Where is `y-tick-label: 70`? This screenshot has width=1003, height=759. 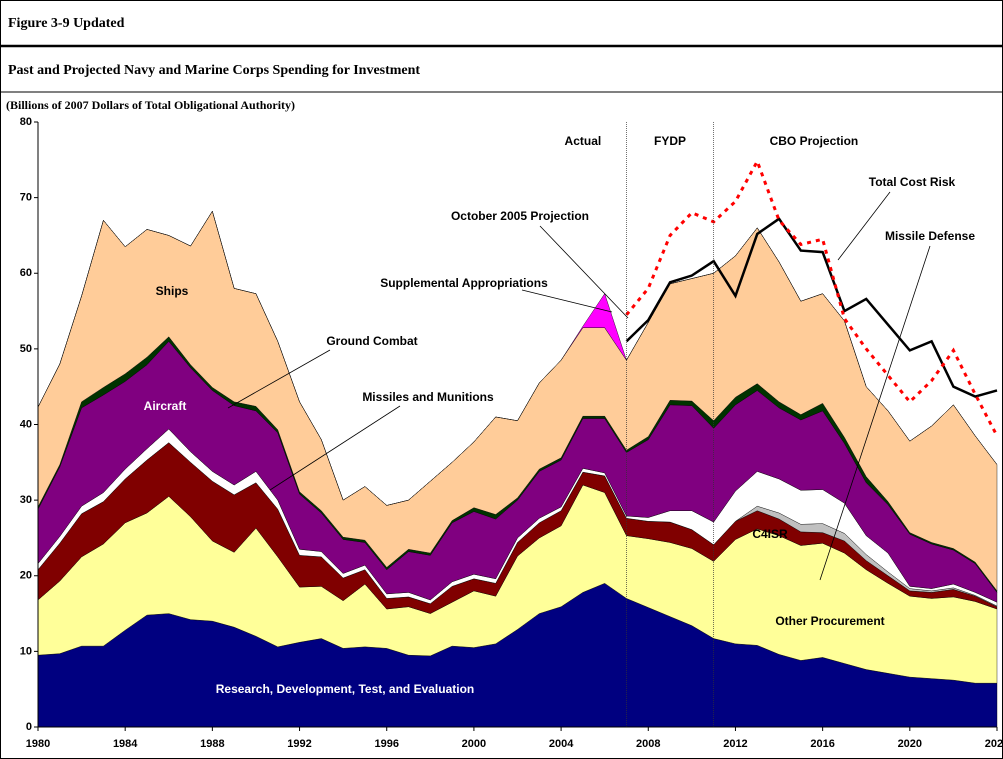
y-tick-label: 70 is located at coordinates (26, 198).